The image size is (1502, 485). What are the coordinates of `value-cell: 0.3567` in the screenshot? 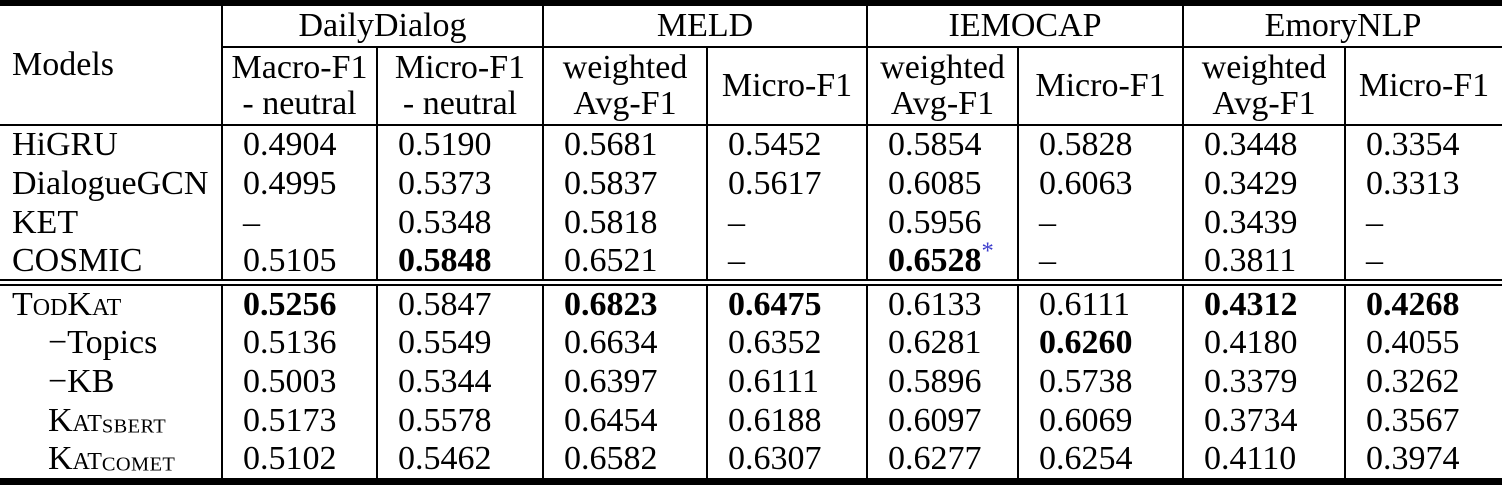 It's located at (1423, 421).